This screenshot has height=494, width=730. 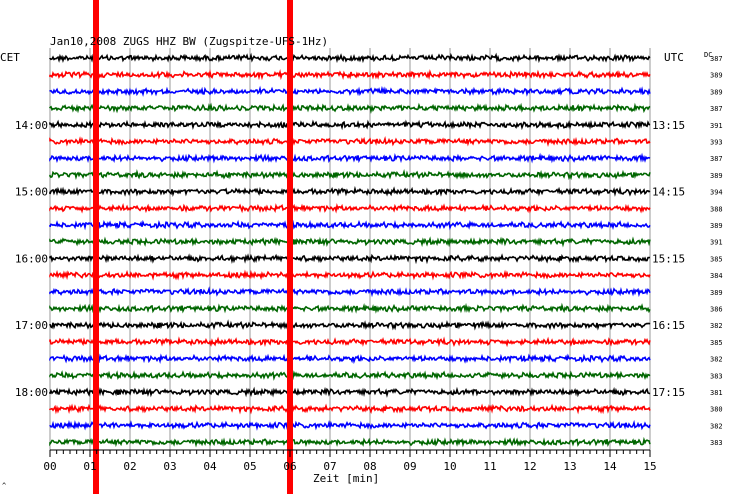 I want to click on x-tick-label: 09, so click(x=409, y=466).